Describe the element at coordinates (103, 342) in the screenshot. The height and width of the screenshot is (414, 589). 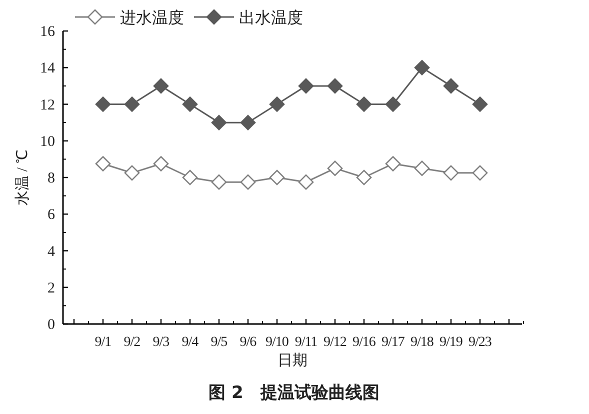
I see `x-tick-label: 9/1` at that location.